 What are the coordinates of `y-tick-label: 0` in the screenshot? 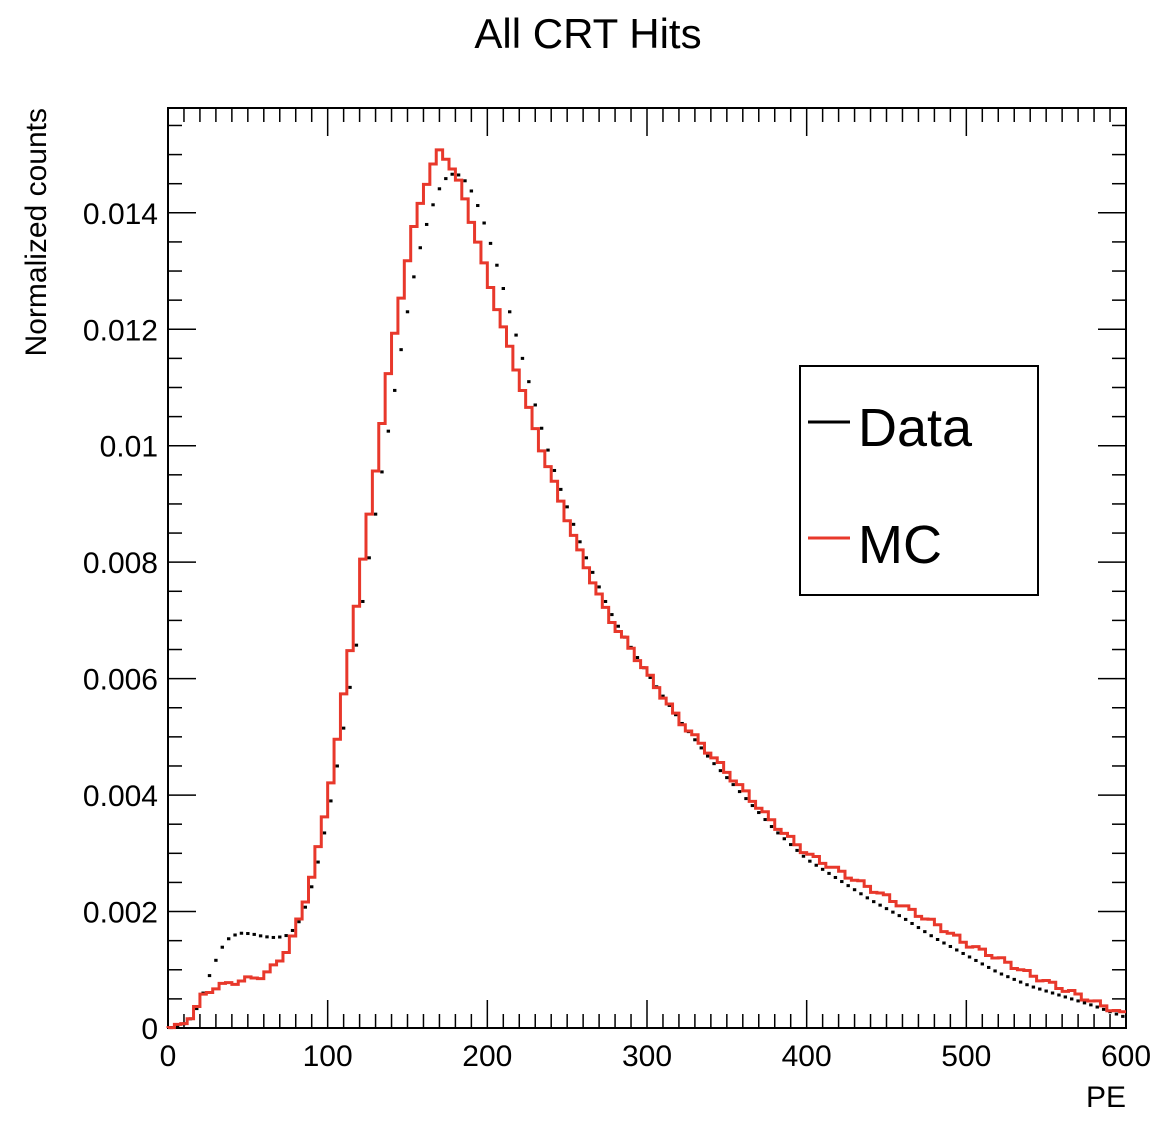 It's located at (149, 1029).